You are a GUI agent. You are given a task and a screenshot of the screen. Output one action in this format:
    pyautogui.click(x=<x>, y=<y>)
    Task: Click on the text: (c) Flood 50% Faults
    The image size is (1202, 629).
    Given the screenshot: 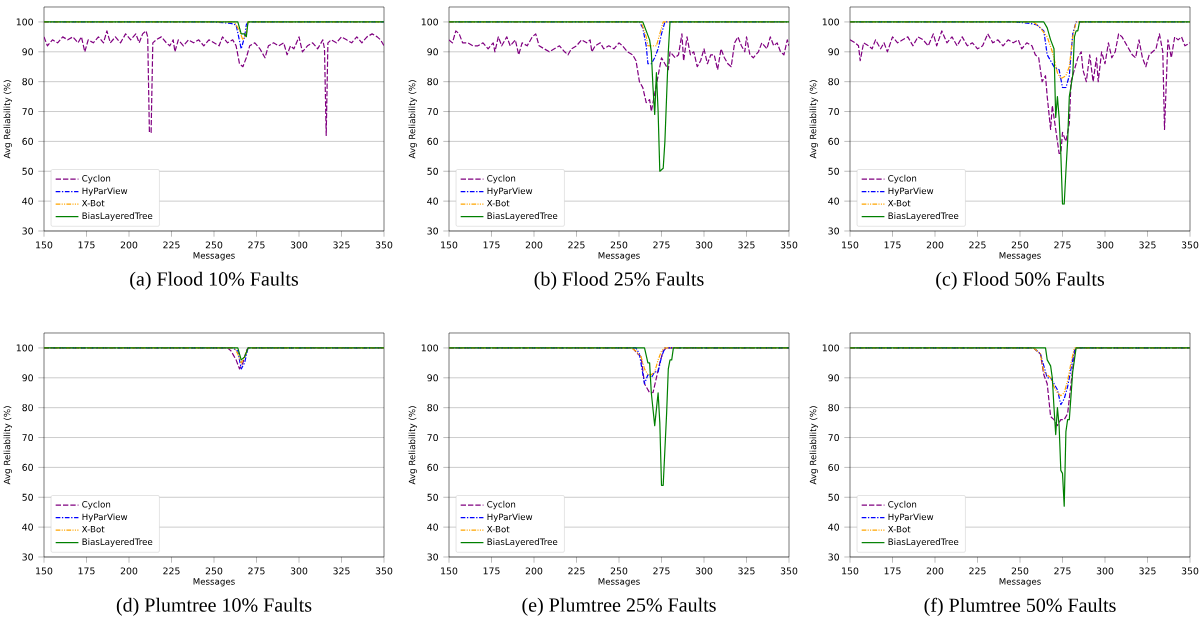 What is the action you would take?
    pyautogui.click(x=1020, y=280)
    